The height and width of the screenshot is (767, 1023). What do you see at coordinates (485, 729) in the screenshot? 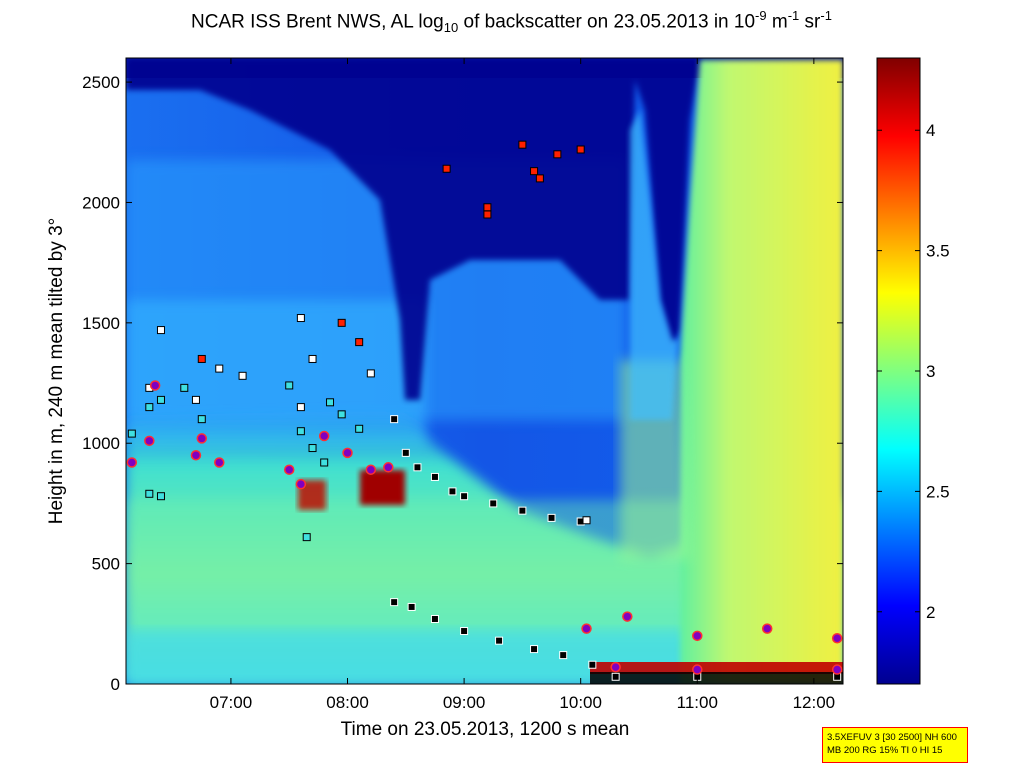
I see `x-axis-label: Time on 23.05.2013, 1200 s mean` at bounding box center [485, 729].